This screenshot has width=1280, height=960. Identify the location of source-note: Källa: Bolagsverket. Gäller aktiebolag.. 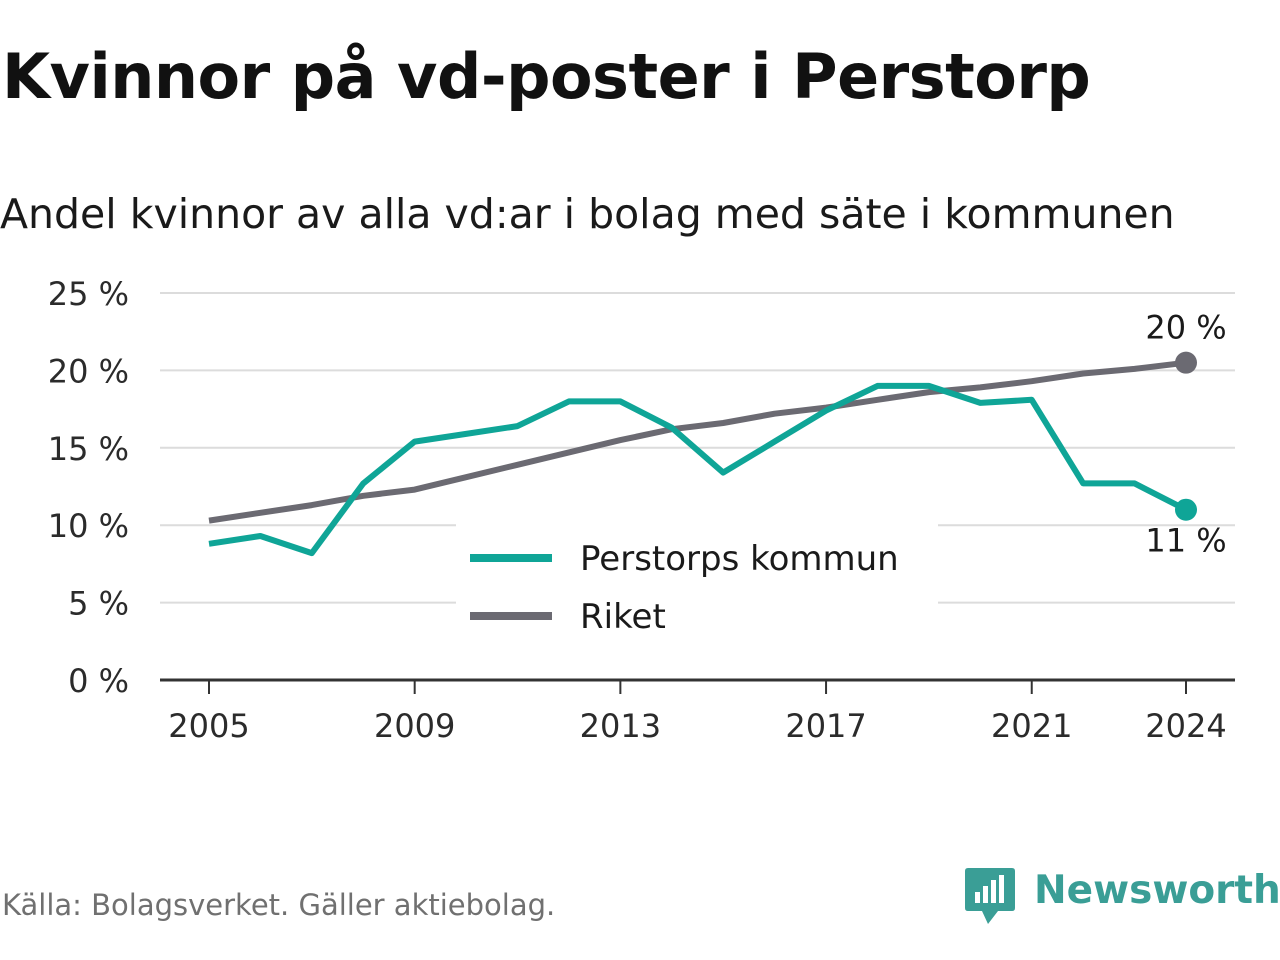
(279, 905).